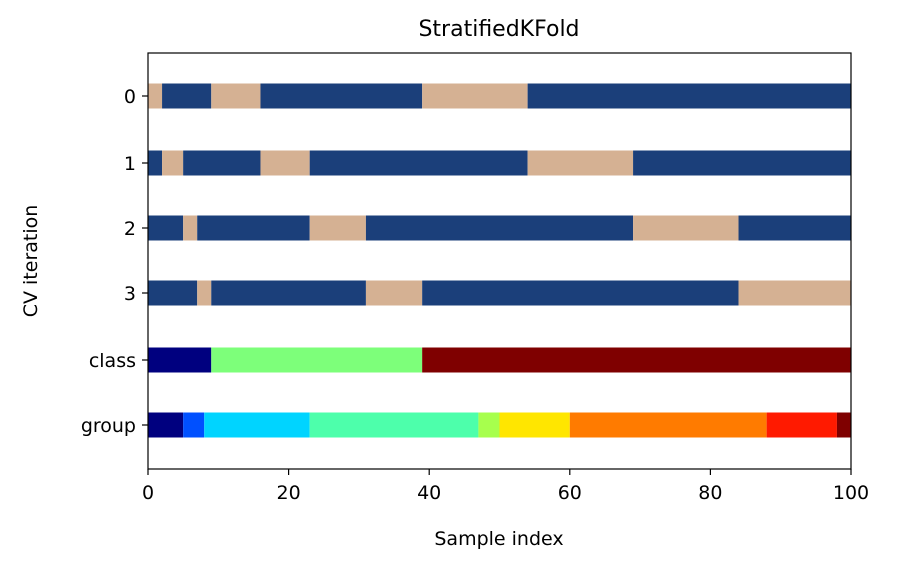 This screenshot has height=566, width=904. I want to click on x-tick-label: 60, so click(570, 493).